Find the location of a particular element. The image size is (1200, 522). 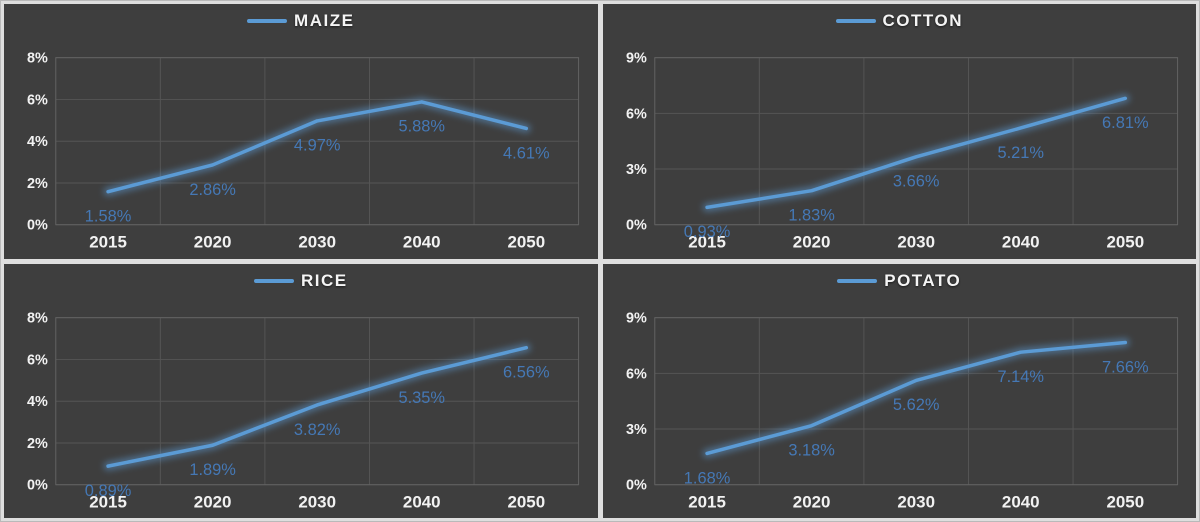

data-point-label: 6.81% is located at coordinates (1125, 123).